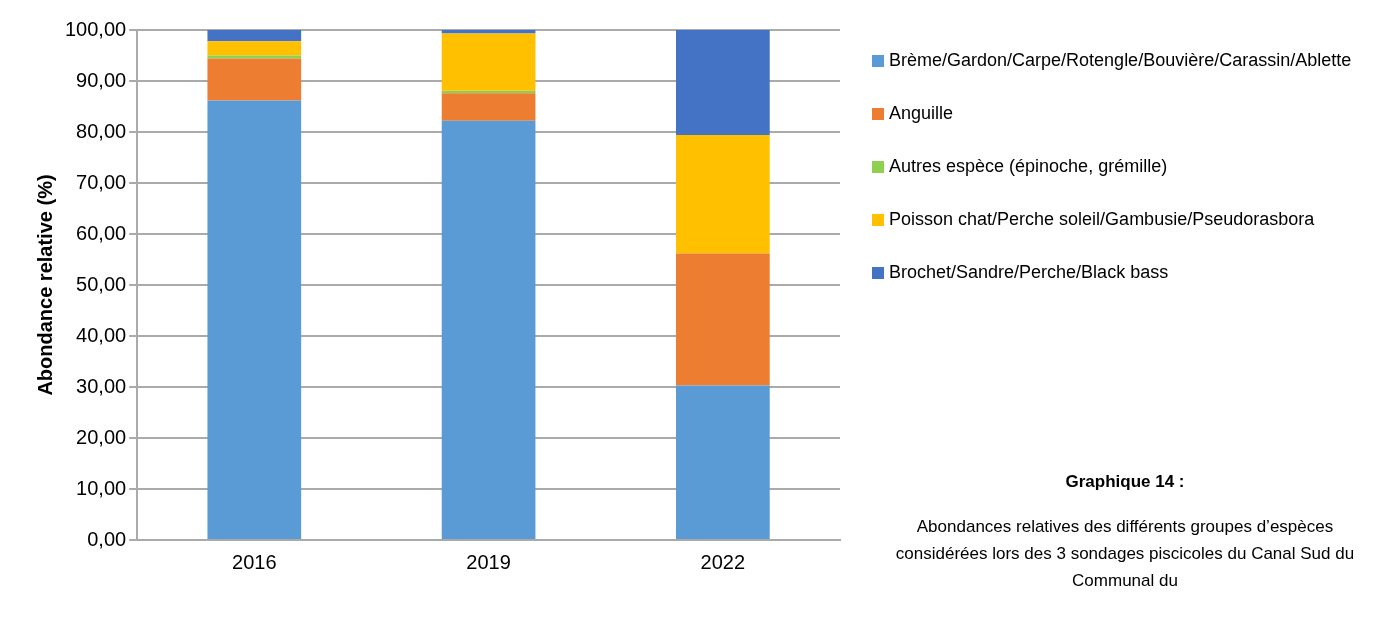 The height and width of the screenshot is (628, 1389). What do you see at coordinates (254, 561) in the screenshot?
I see `x-tick-label: 2016` at bounding box center [254, 561].